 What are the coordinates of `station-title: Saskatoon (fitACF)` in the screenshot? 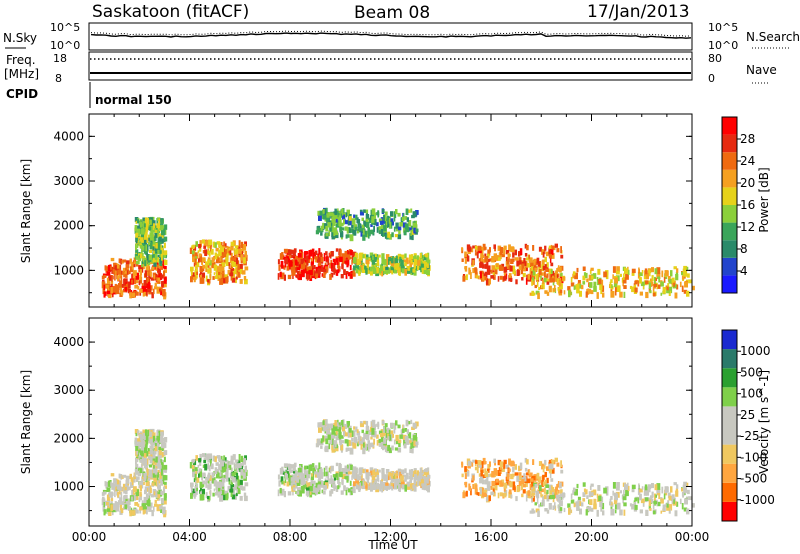 It's located at (170, 12).